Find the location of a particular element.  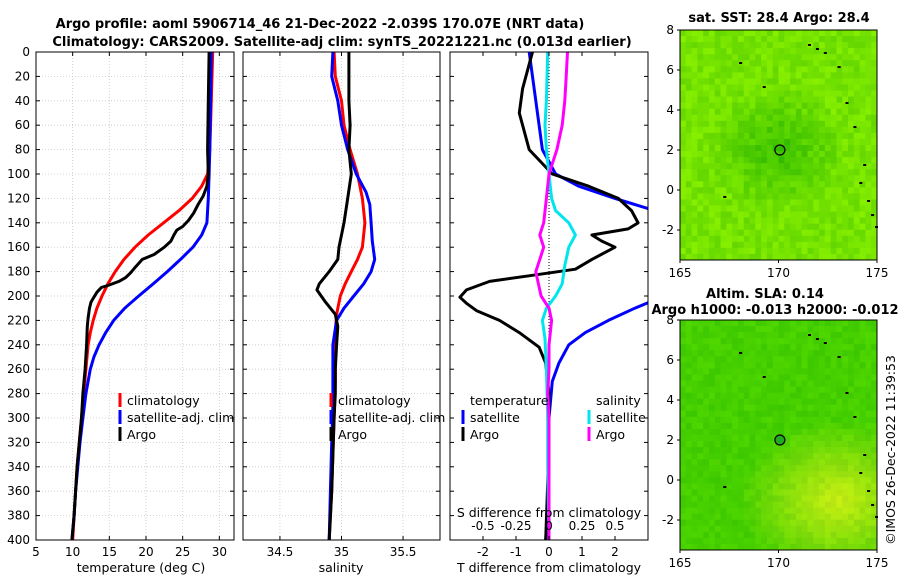

y-tick-label: -2 is located at coordinates (668, 230).